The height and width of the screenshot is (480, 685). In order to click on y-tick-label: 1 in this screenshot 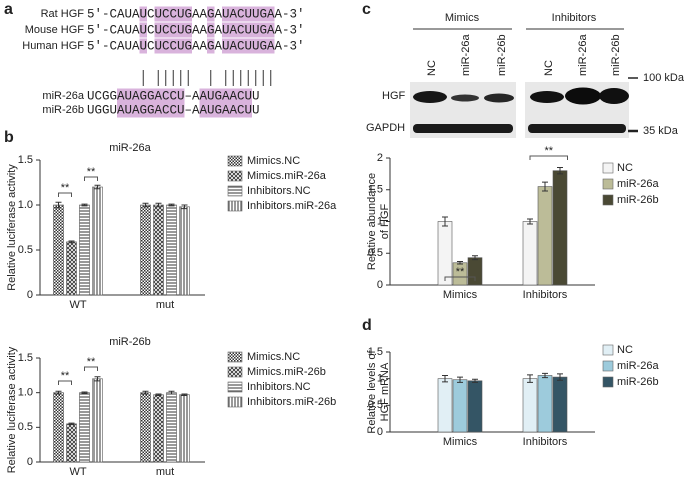, I will do `click(380, 221)`.